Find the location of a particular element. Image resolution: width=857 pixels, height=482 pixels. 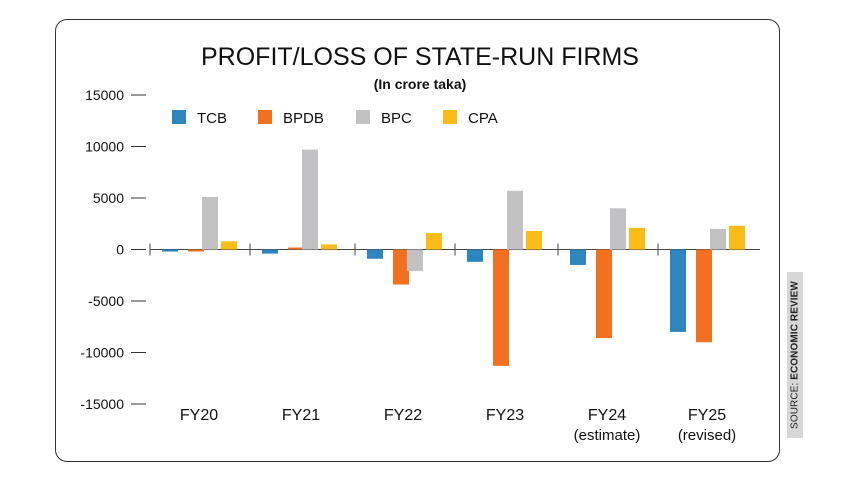

bar-bpdb-fy23 is located at coordinates (501, 307).